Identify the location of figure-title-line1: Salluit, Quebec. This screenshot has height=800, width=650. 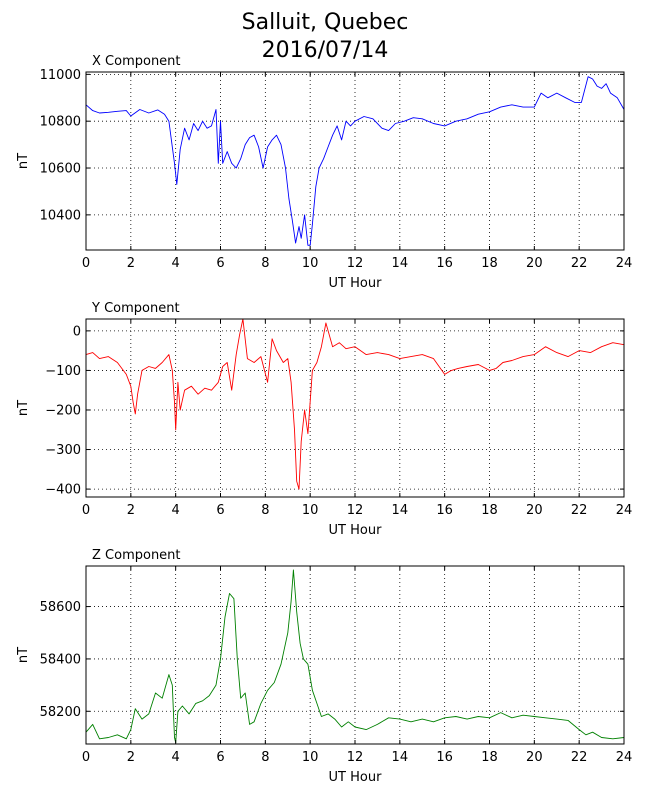
(325, 22).